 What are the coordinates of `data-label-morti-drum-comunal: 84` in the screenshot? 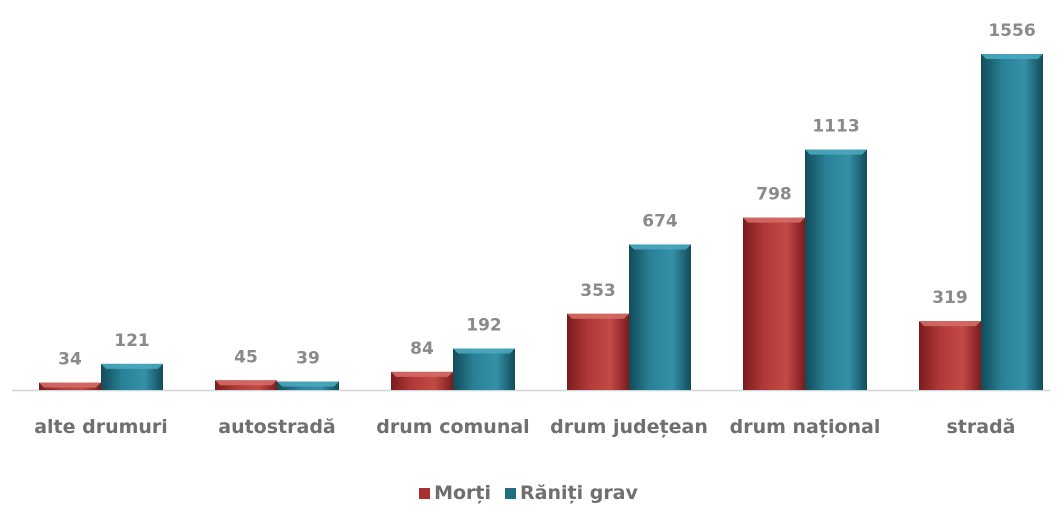 It's located at (422, 349).